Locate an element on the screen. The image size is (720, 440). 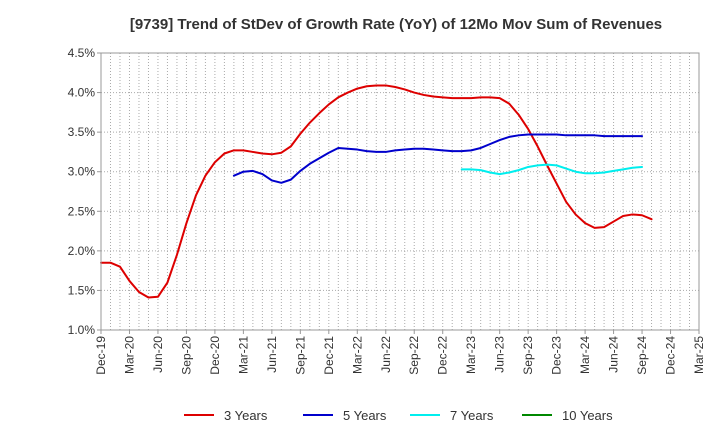
y-tick-label: 2.0% is located at coordinates (82, 251).